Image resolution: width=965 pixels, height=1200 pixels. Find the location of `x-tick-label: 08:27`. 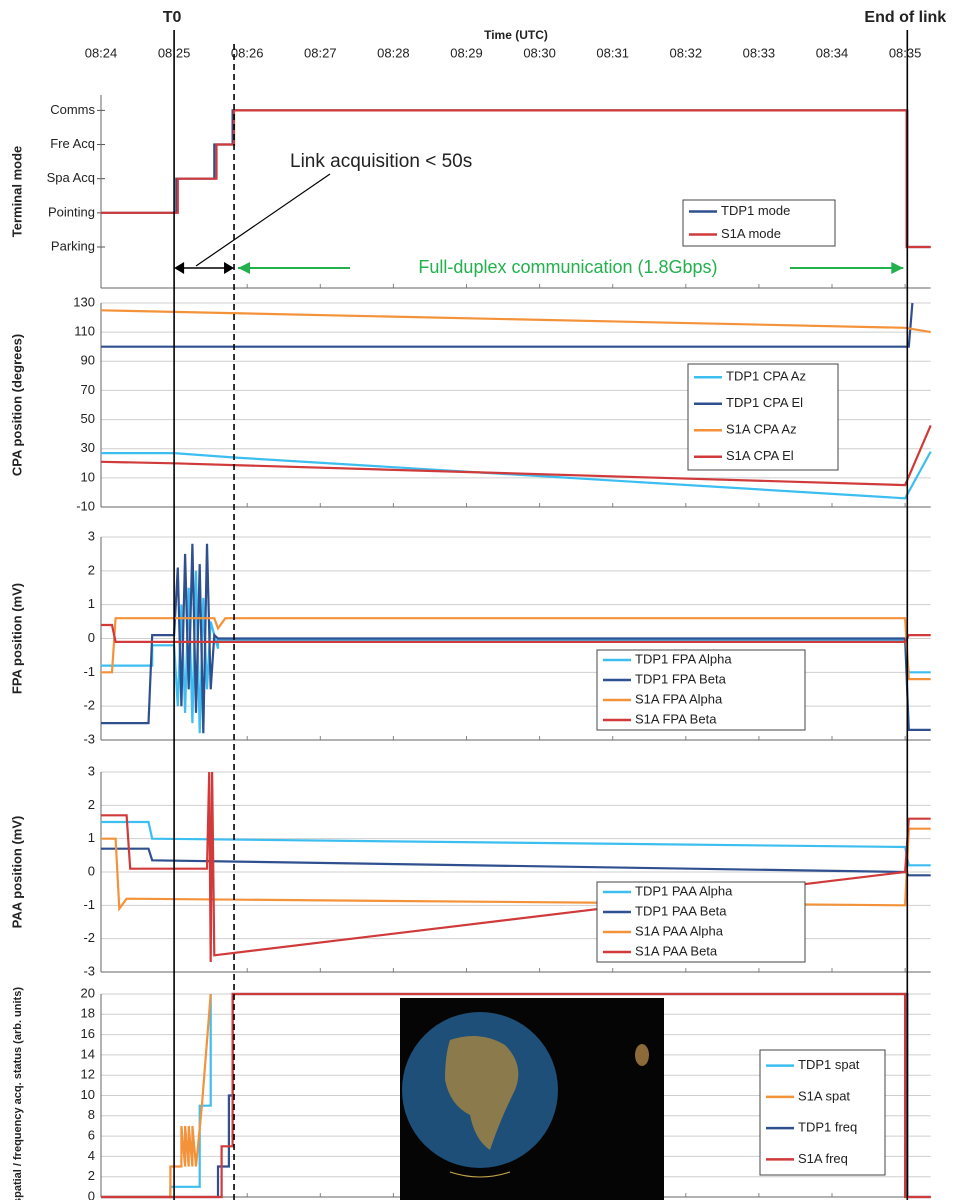

x-tick-label: 08:27 is located at coordinates (320, 52).